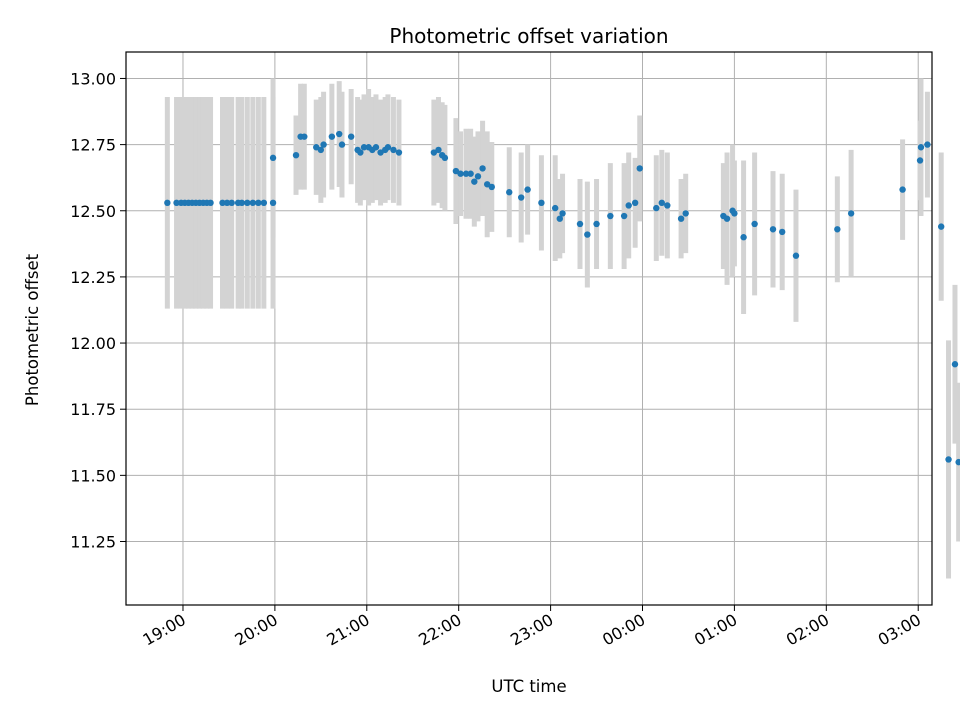 This screenshot has height=720, width=960. What do you see at coordinates (93, 145) in the screenshot?
I see `y-tick-label: 12.75` at bounding box center [93, 145].